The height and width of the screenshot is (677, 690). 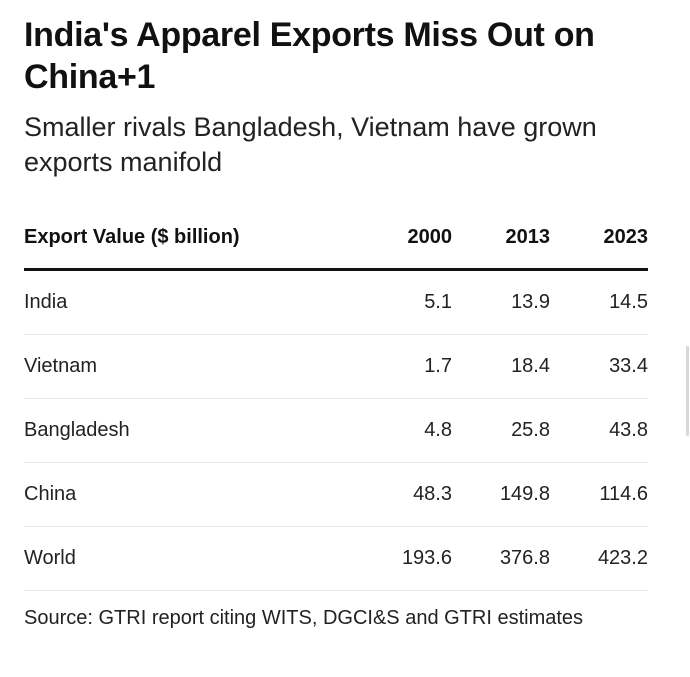 What do you see at coordinates (189, 366) in the screenshot?
I see `row-label: Vietnam` at bounding box center [189, 366].